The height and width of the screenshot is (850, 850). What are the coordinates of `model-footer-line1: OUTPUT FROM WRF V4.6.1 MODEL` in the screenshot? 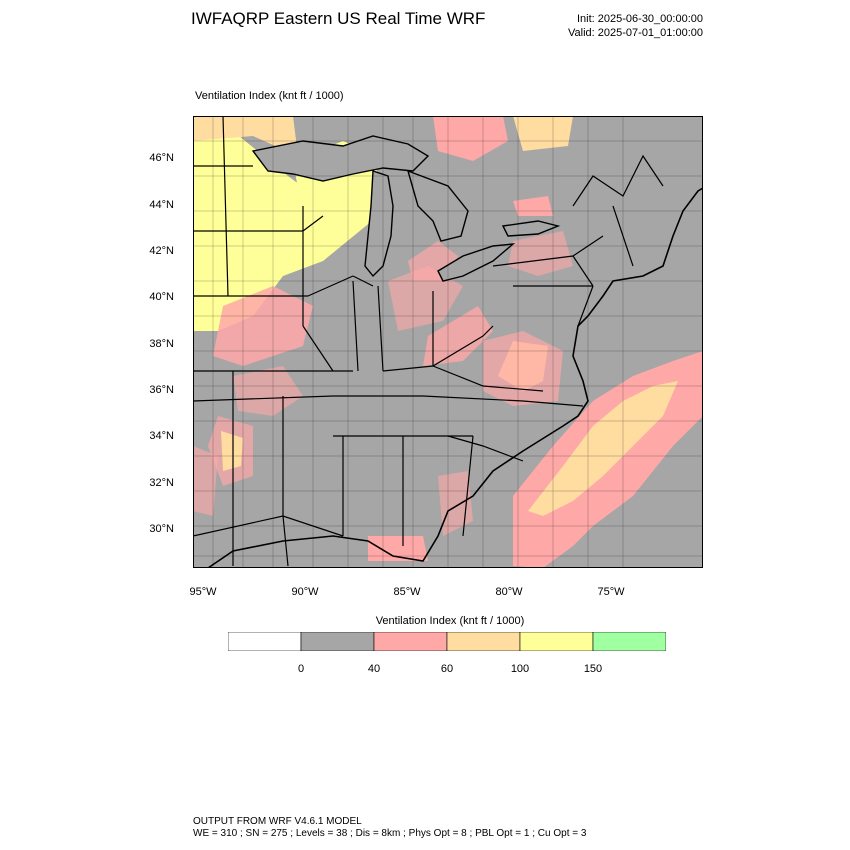 It's located at (277, 821).